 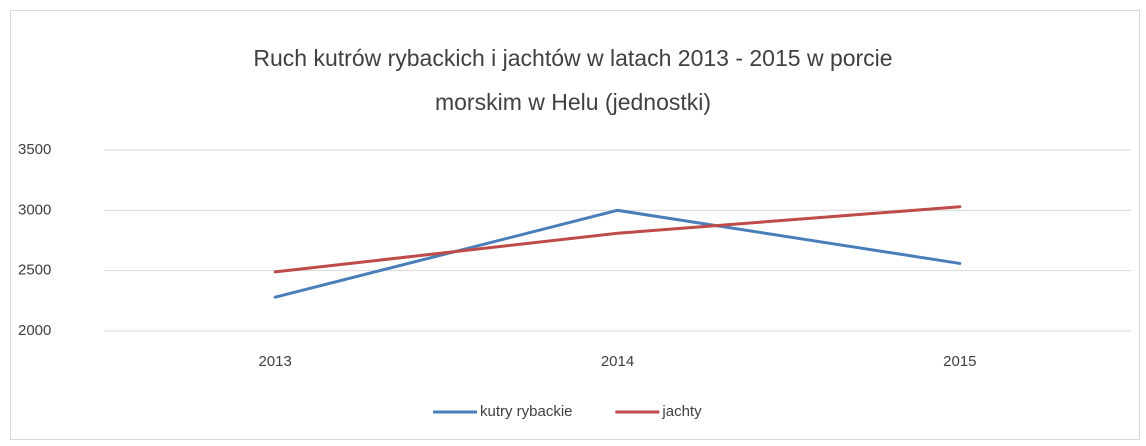 I want to click on y-tick-label: 3500, so click(x=34, y=149).